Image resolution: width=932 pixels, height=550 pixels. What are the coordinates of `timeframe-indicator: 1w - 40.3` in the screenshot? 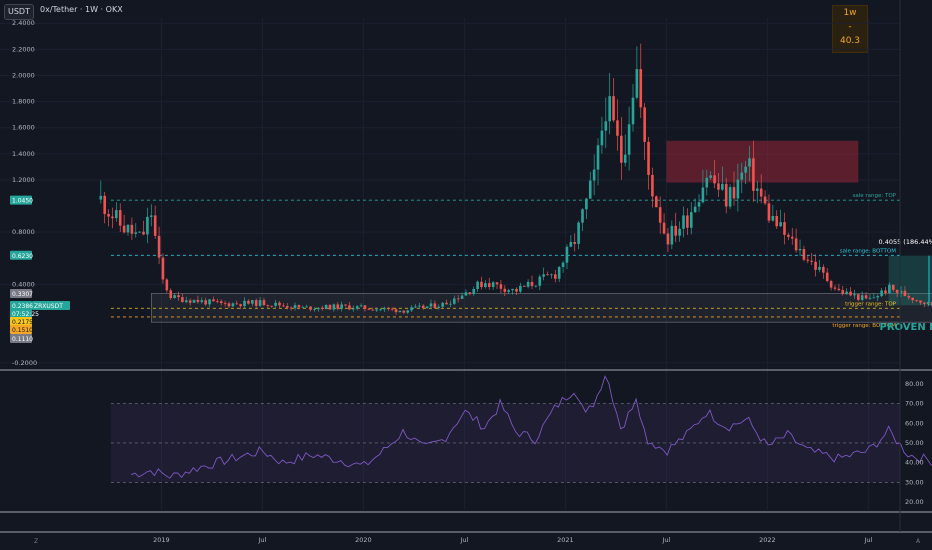 It's located at (850, 29).